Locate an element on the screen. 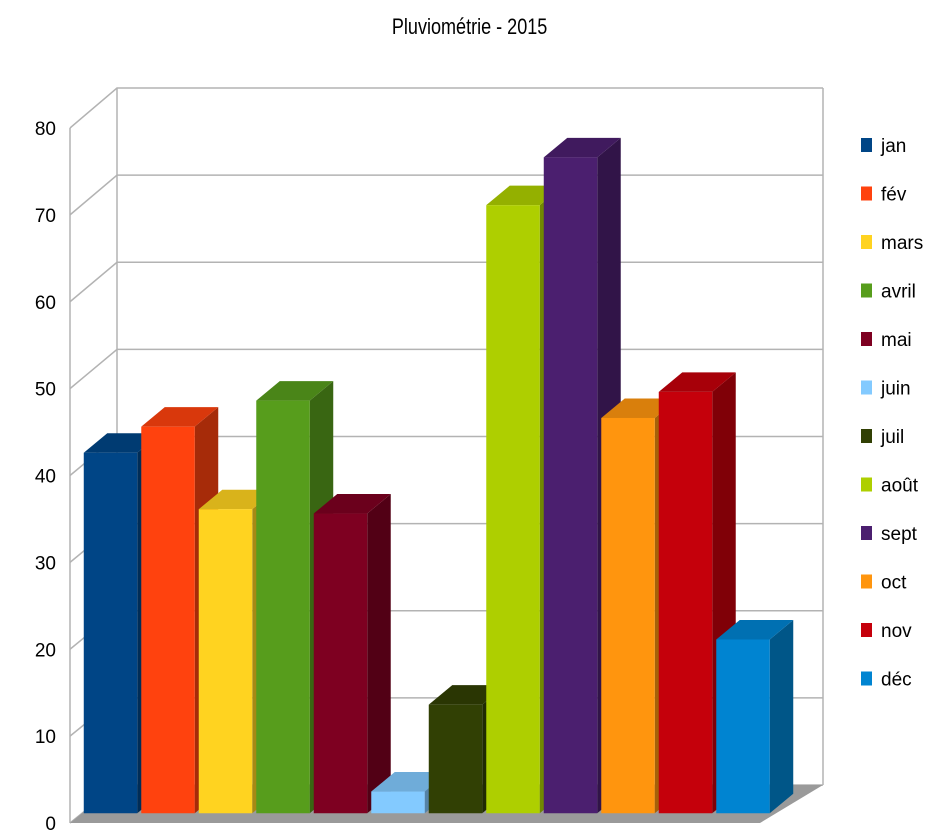 This screenshot has height=839, width=939. y-tick-label: 30 is located at coordinates (45, 563).